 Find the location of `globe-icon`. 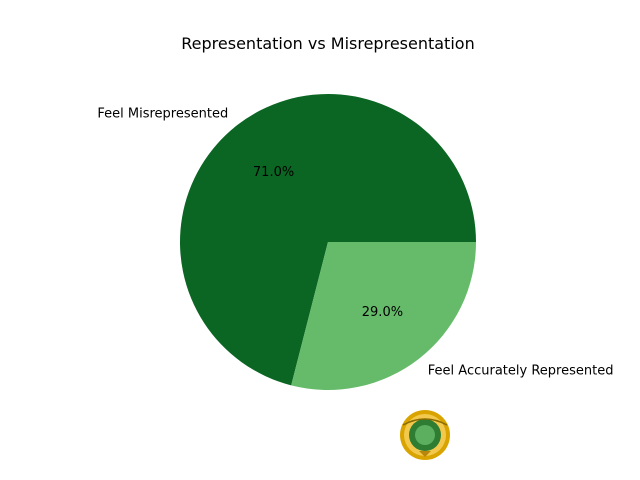

globe-icon is located at coordinates (425, 435).